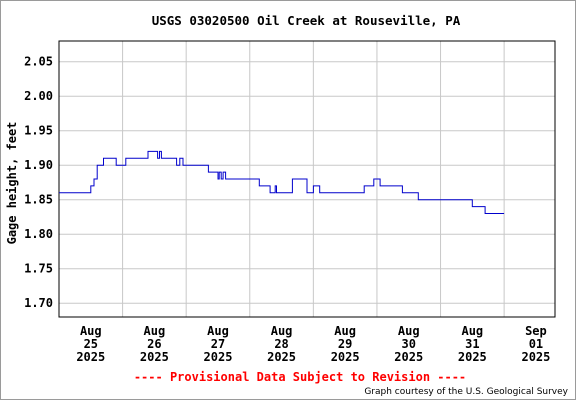 The image size is (576, 401). I want to click on series-line-gage-height, so click(282, 182).